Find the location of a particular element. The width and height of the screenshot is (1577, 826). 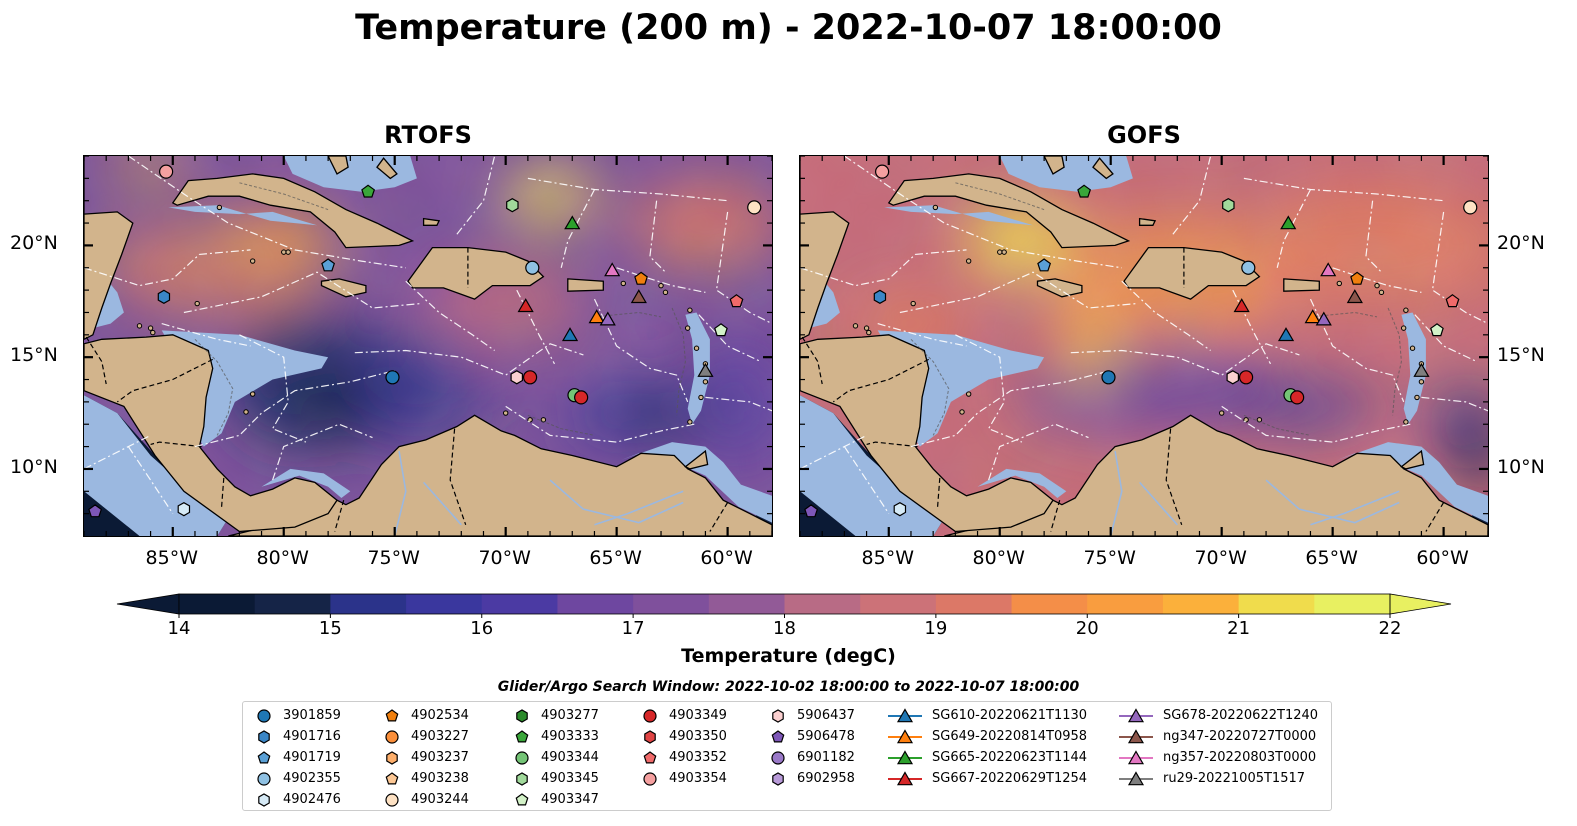

lon-tick-label: 60°W is located at coordinates (1442, 558).